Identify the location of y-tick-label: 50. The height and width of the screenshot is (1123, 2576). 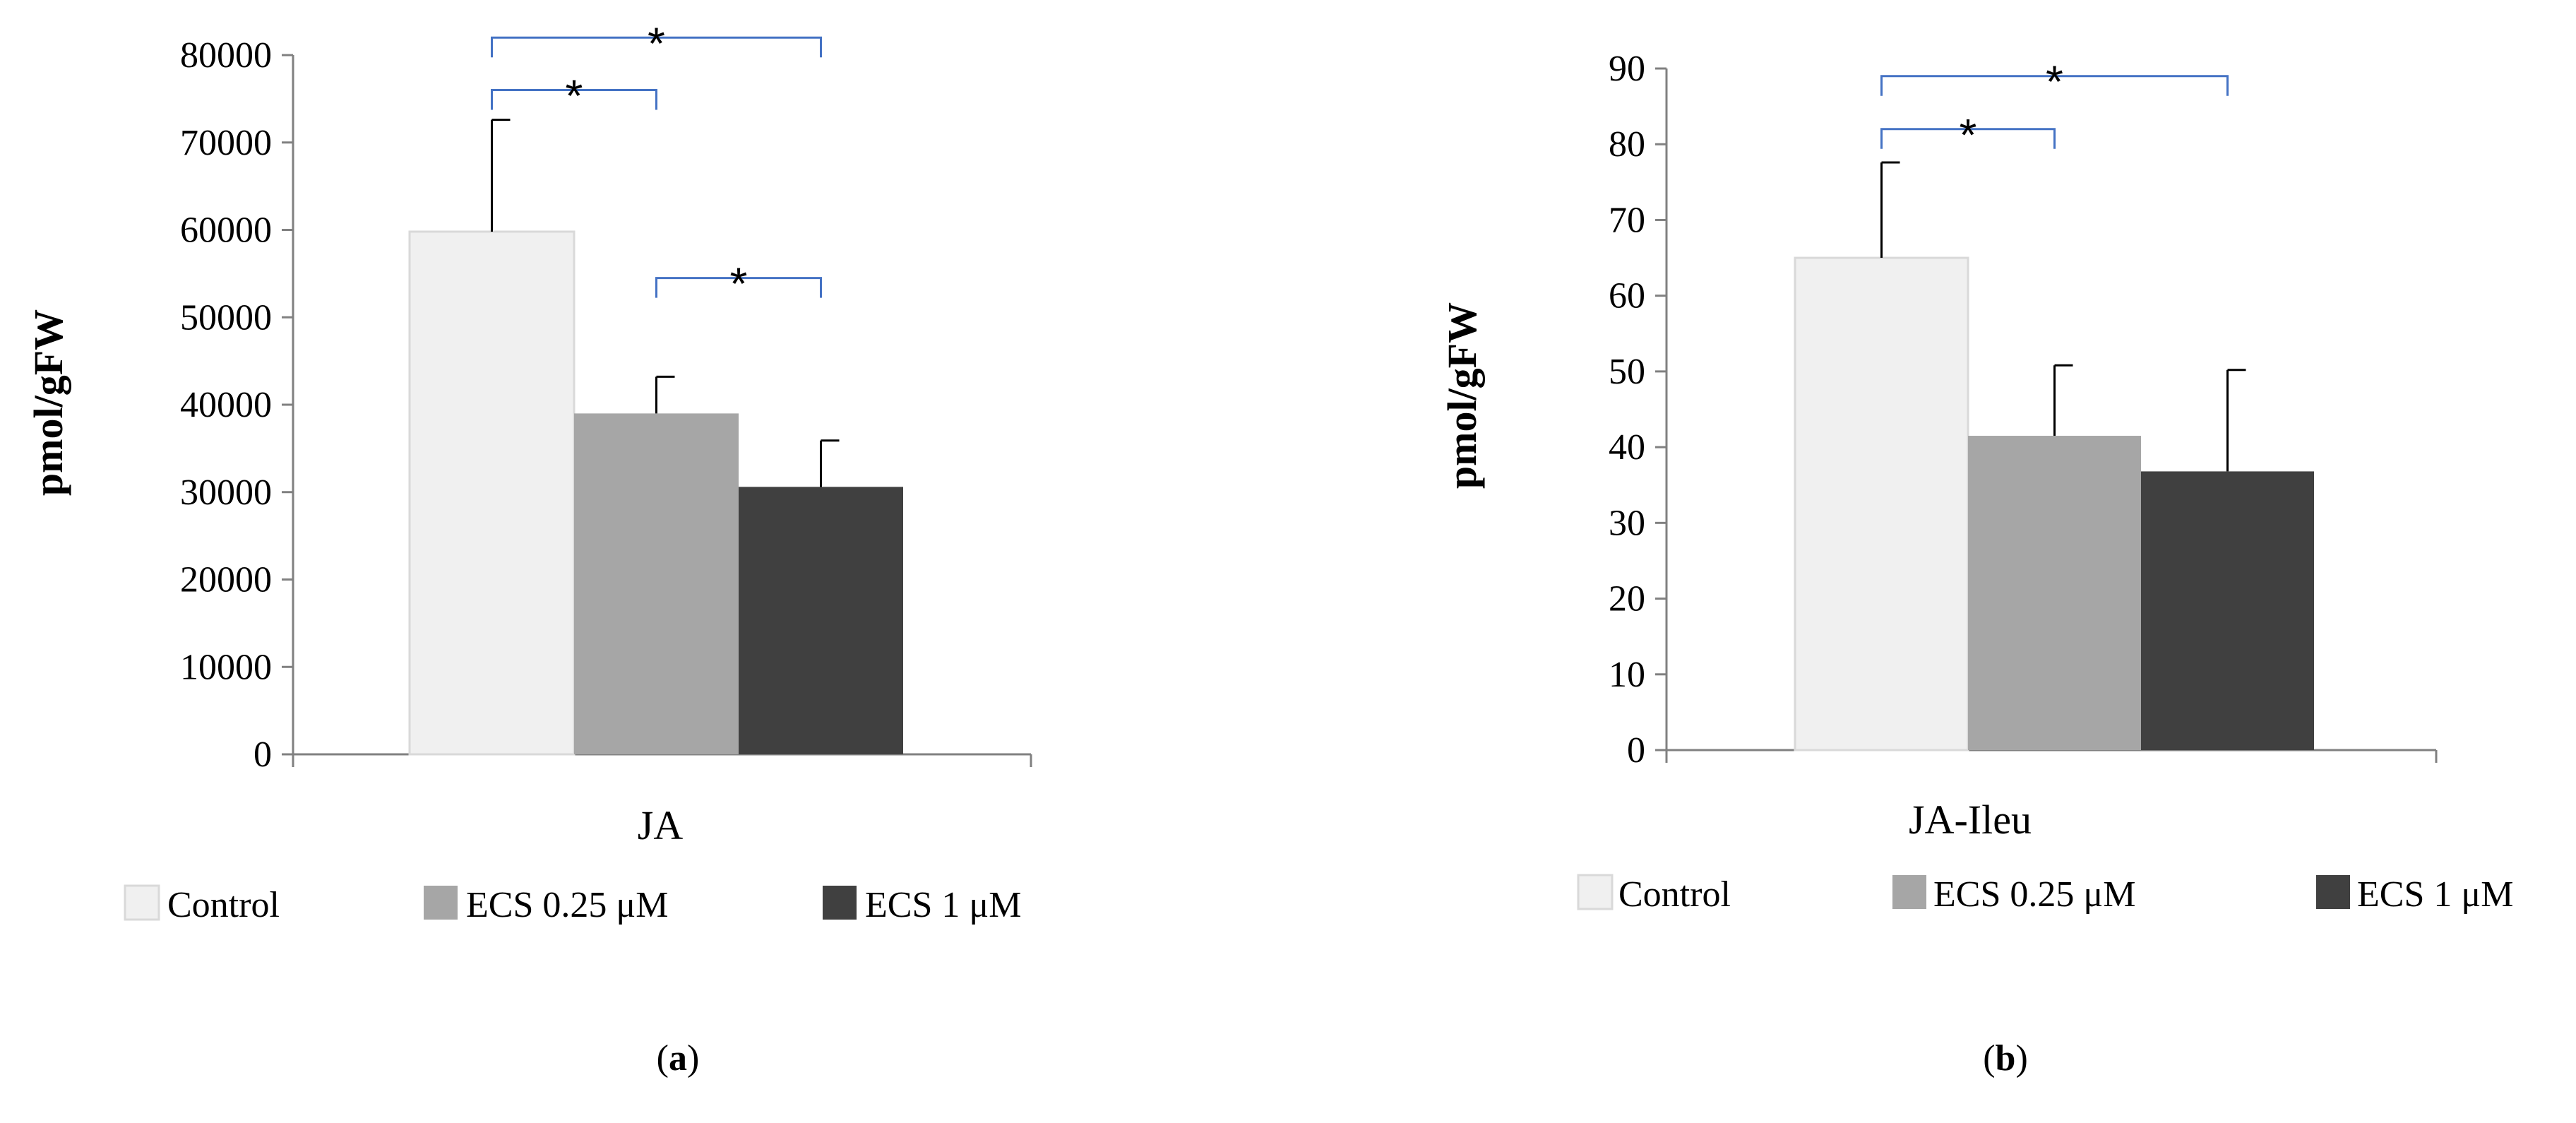
(1627, 372).